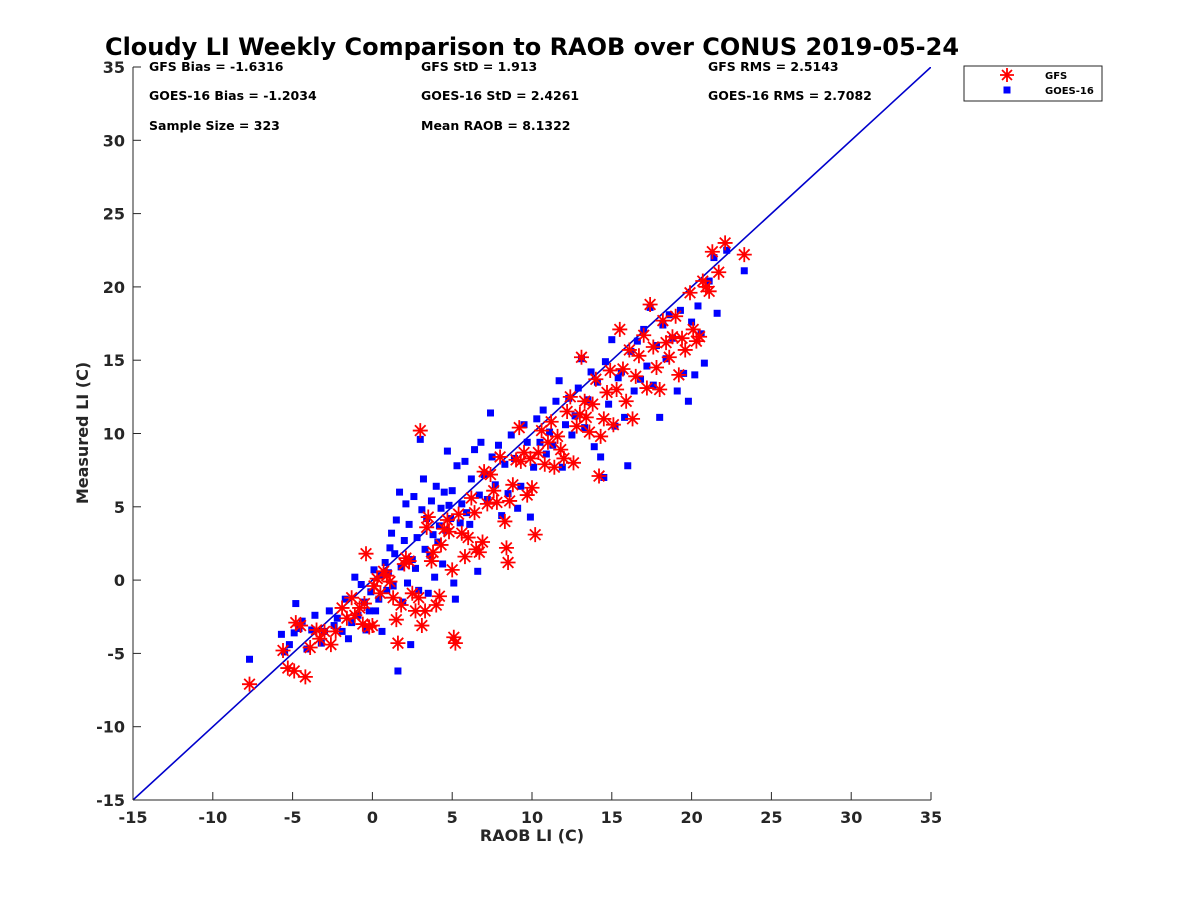 This screenshot has height=900, width=1200. Describe the element at coordinates (1007, 90) in the screenshot. I see `legend-goes16-marker` at that location.